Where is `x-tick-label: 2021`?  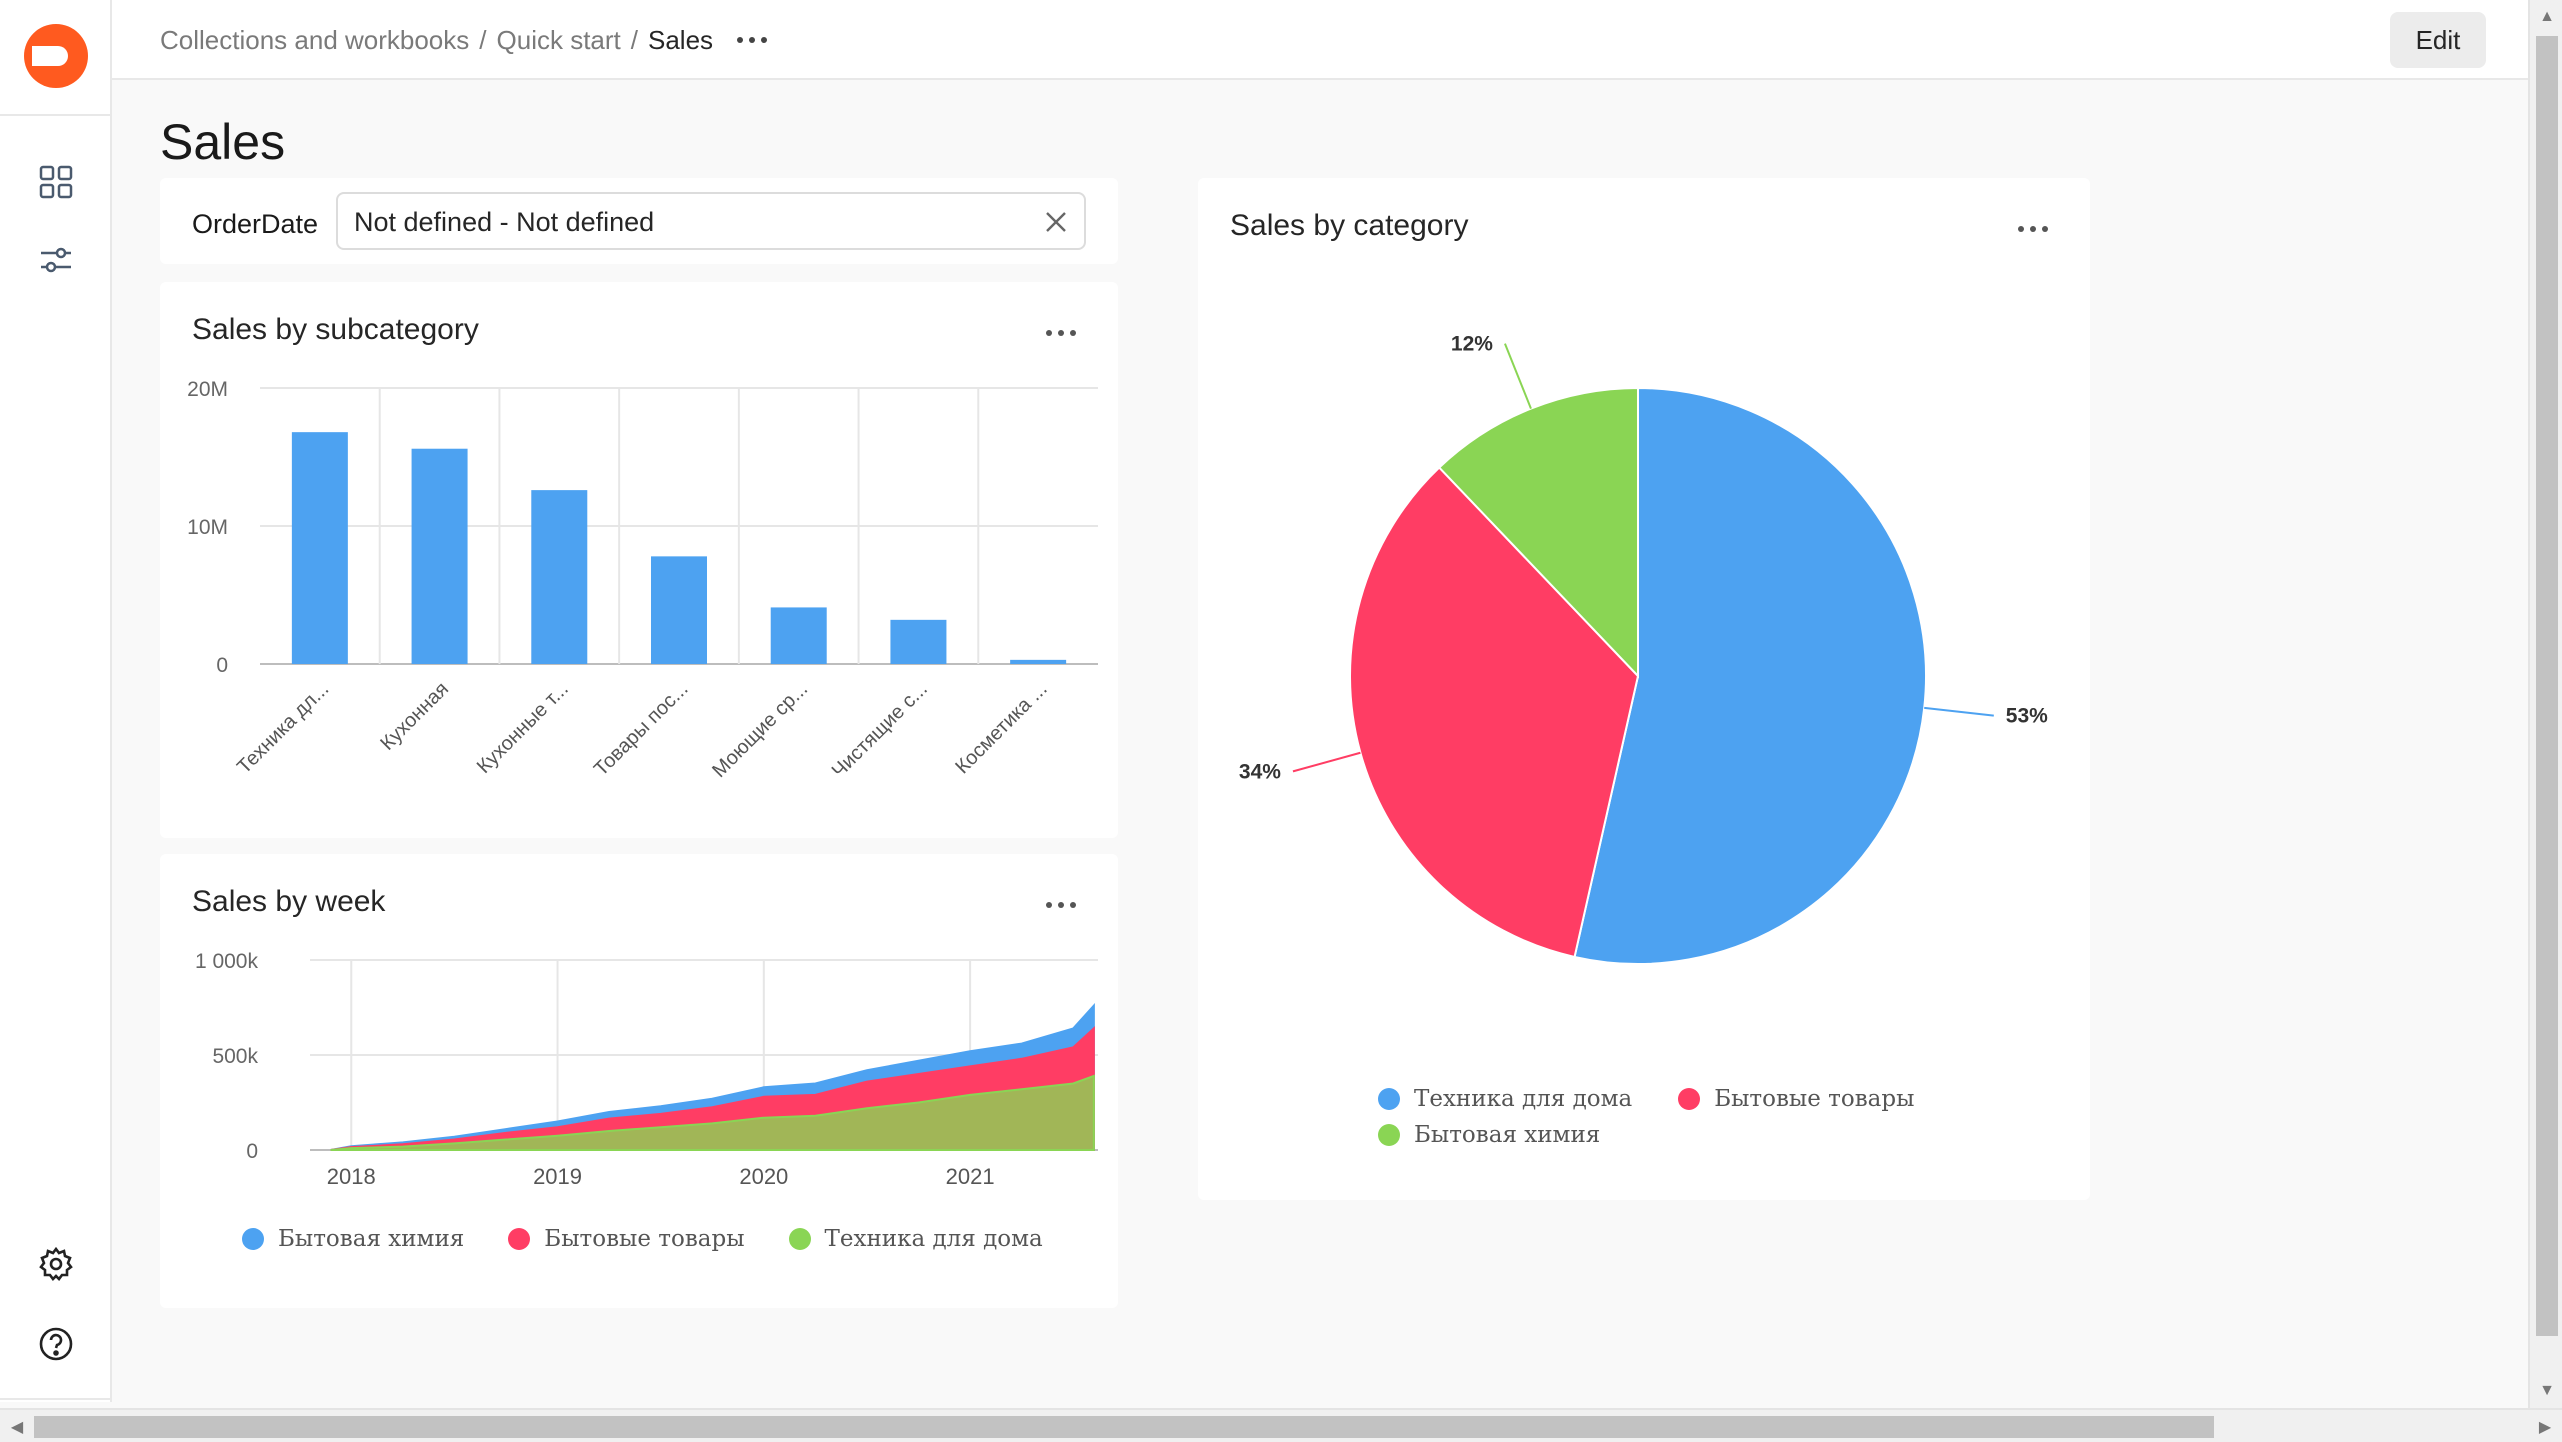 x-tick-label: 2021 is located at coordinates (970, 1176).